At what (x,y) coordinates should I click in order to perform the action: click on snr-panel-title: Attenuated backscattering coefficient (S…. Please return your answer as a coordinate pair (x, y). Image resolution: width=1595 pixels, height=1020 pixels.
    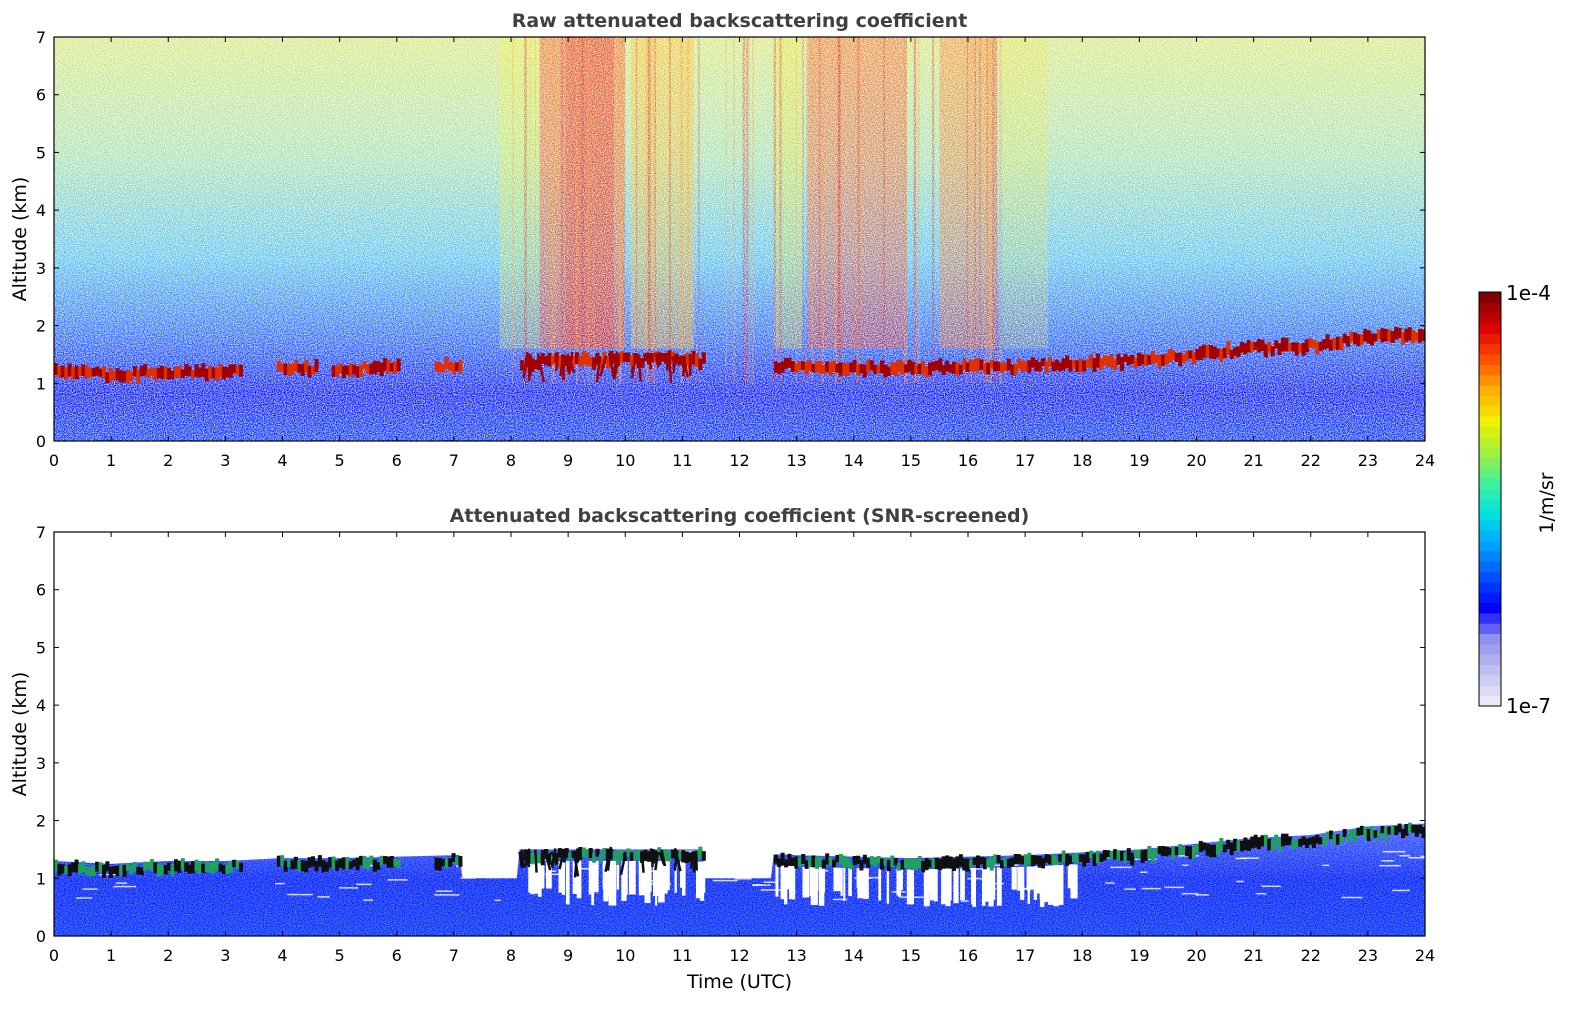
    Looking at the image, I should click on (740, 516).